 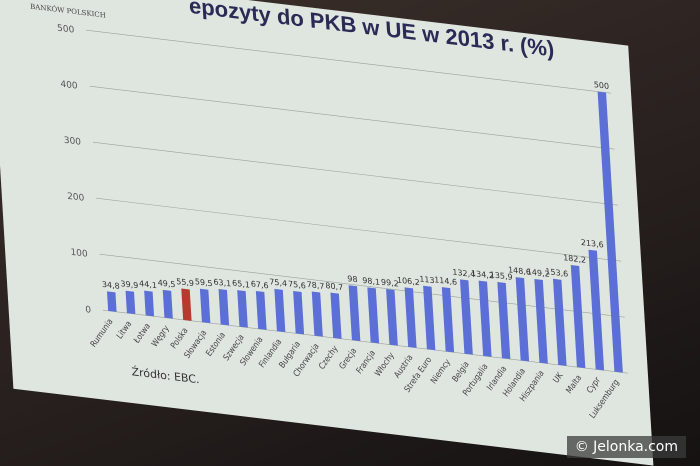 What do you see at coordinates (371, 281) in the screenshot?
I see `data-label: 98,1` at bounding box center [371, 281].